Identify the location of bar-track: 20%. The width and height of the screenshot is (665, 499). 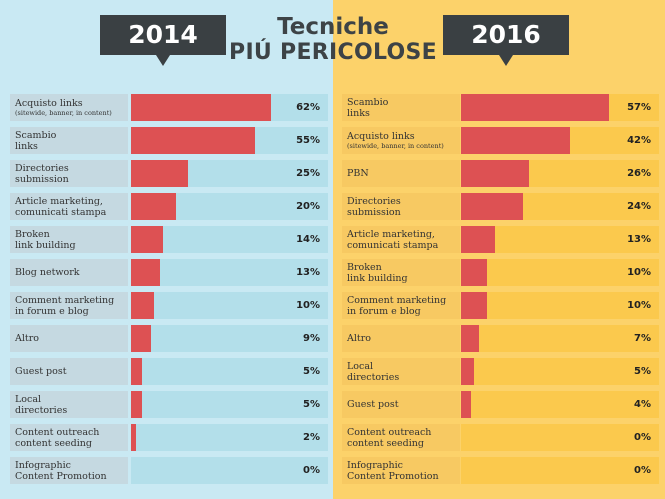
(229, 206).